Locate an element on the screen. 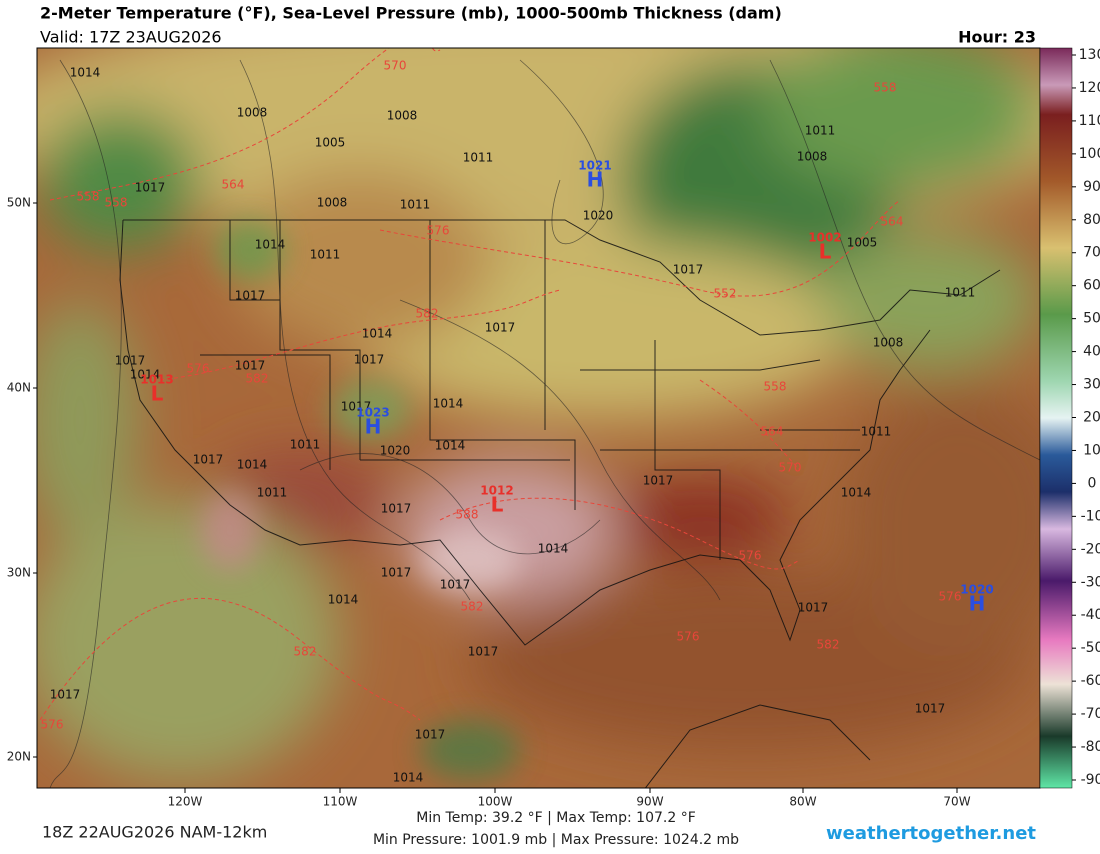 The image size is (1100, 854). lon-label: 120W is located at coordinates (185, 802).